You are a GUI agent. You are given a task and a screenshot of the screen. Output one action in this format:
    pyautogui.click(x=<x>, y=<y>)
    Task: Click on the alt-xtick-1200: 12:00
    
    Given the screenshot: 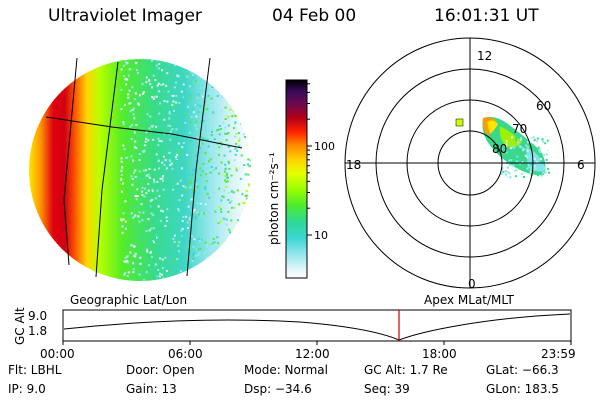 What is the action you would take?
    pyautogui.click(x=312, y=354)
    